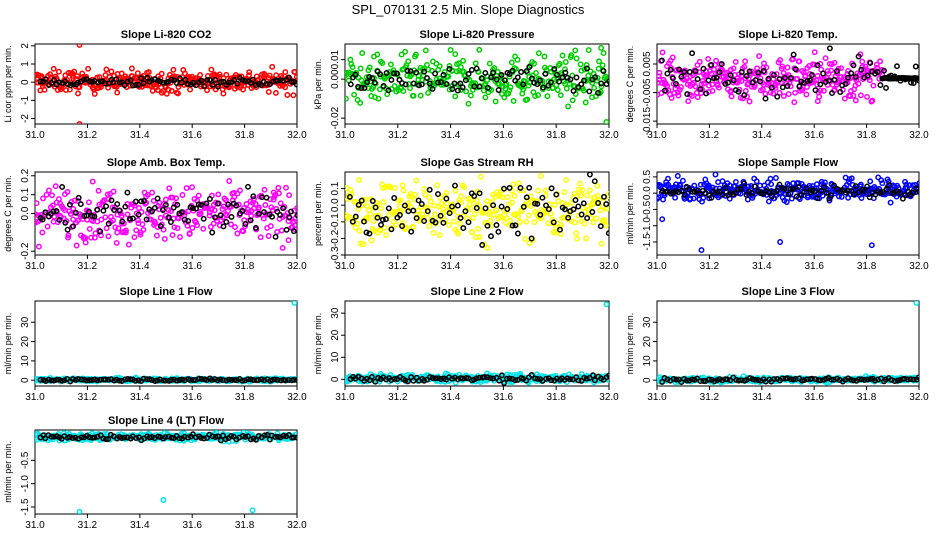  Describe the element at coordinates (345, 397) in the screenshot. I see `x-tick-label: 31.0` at that location.